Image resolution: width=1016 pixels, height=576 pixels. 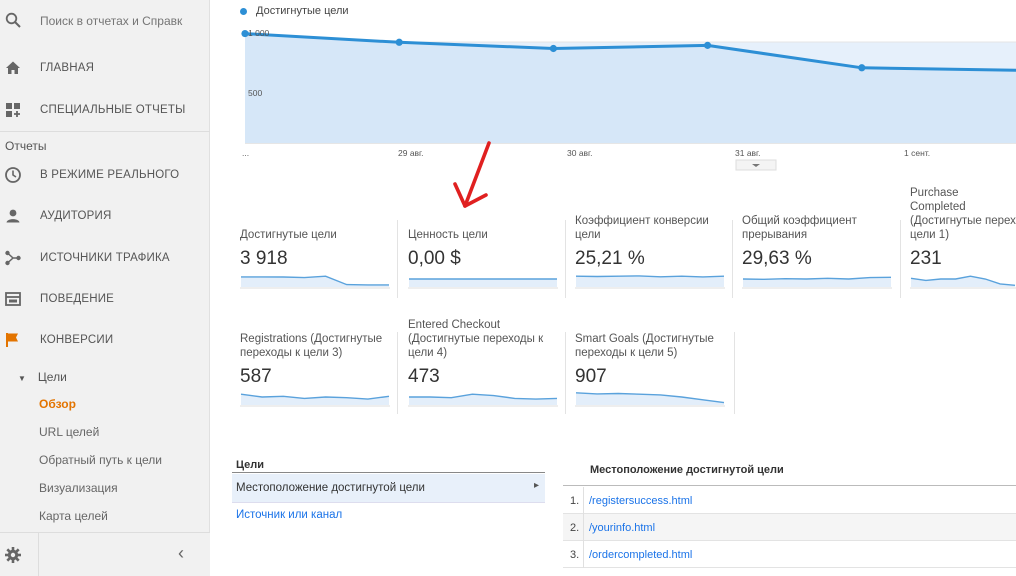 What do you see at coordinates (789, 500) in the screenshot?
I see `table-row: 1. /registersuccess.html` at bounding box center [789, 500].